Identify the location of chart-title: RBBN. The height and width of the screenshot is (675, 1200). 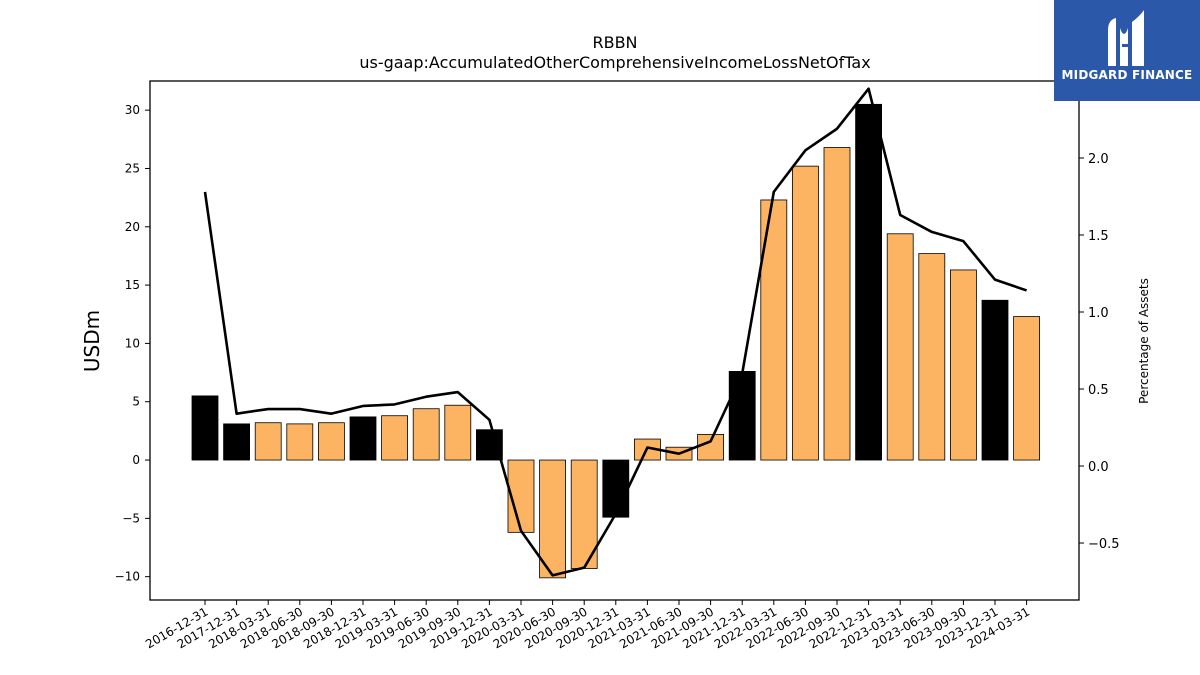
(614, 42).